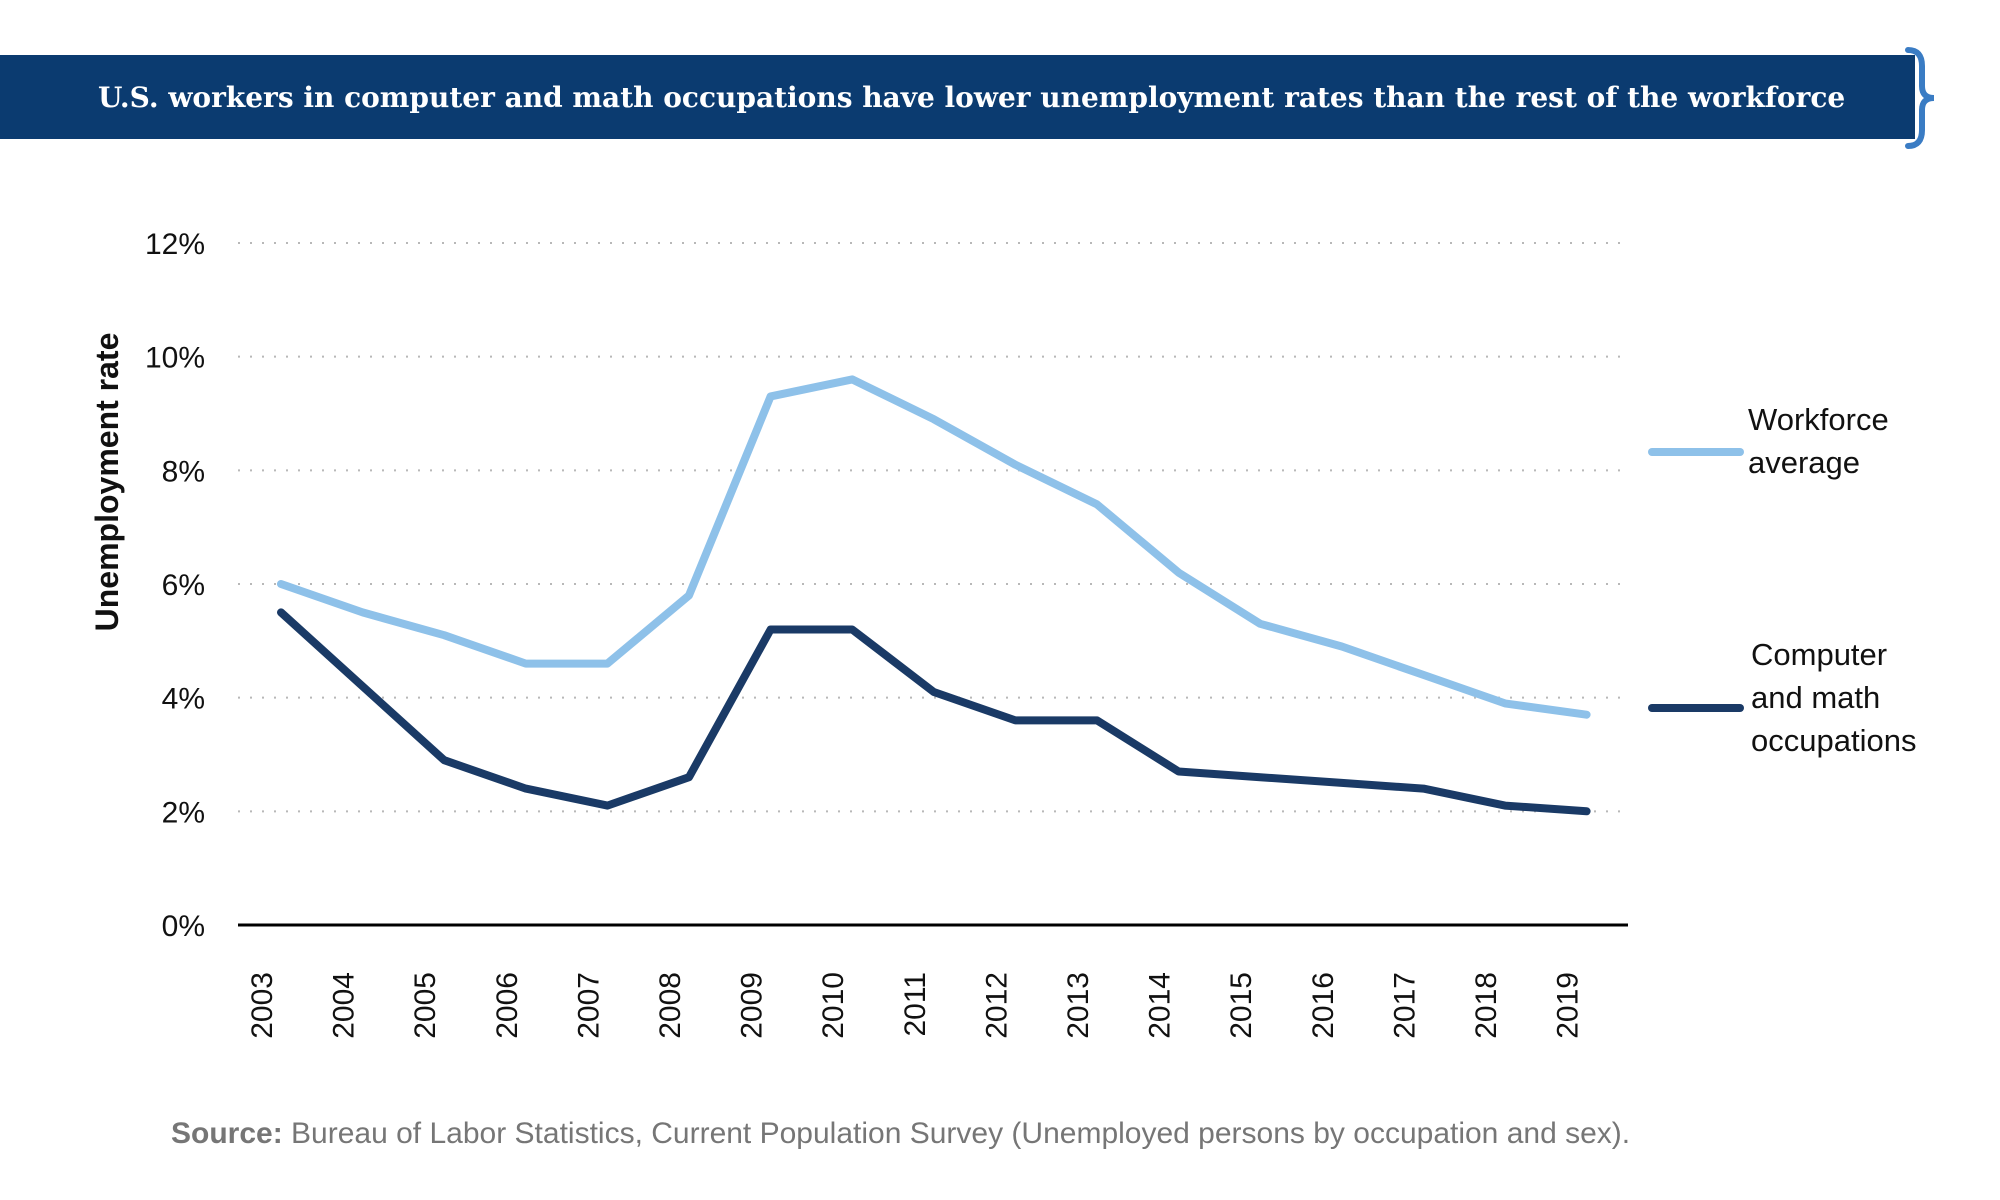  I want to click on legend-label: occupations, so click(1833, 740).